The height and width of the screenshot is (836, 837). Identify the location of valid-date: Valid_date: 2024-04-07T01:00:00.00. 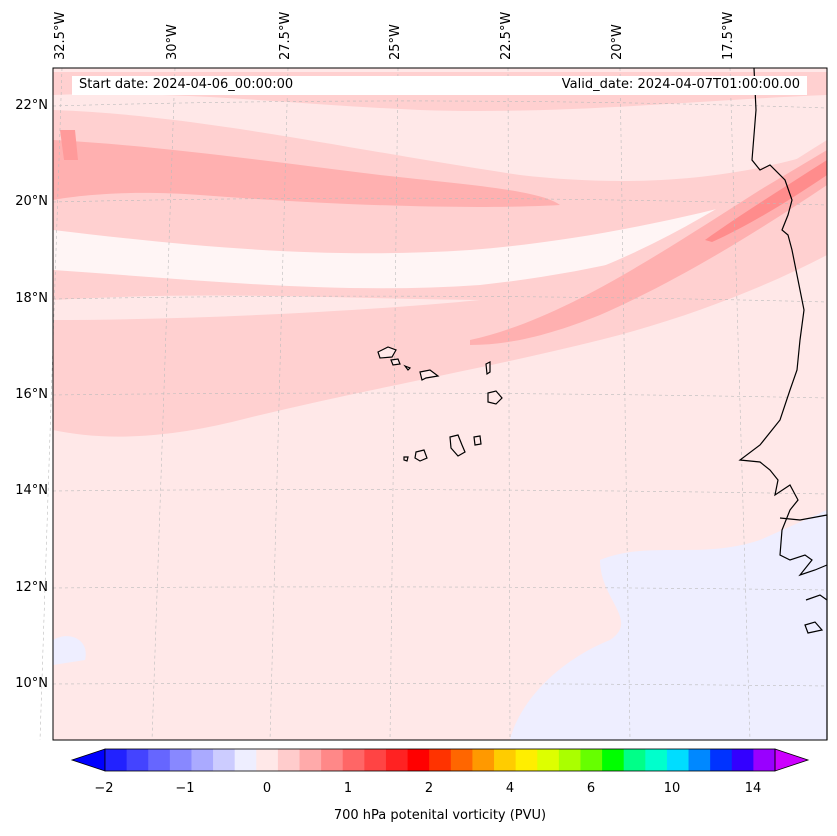
(680, 84).